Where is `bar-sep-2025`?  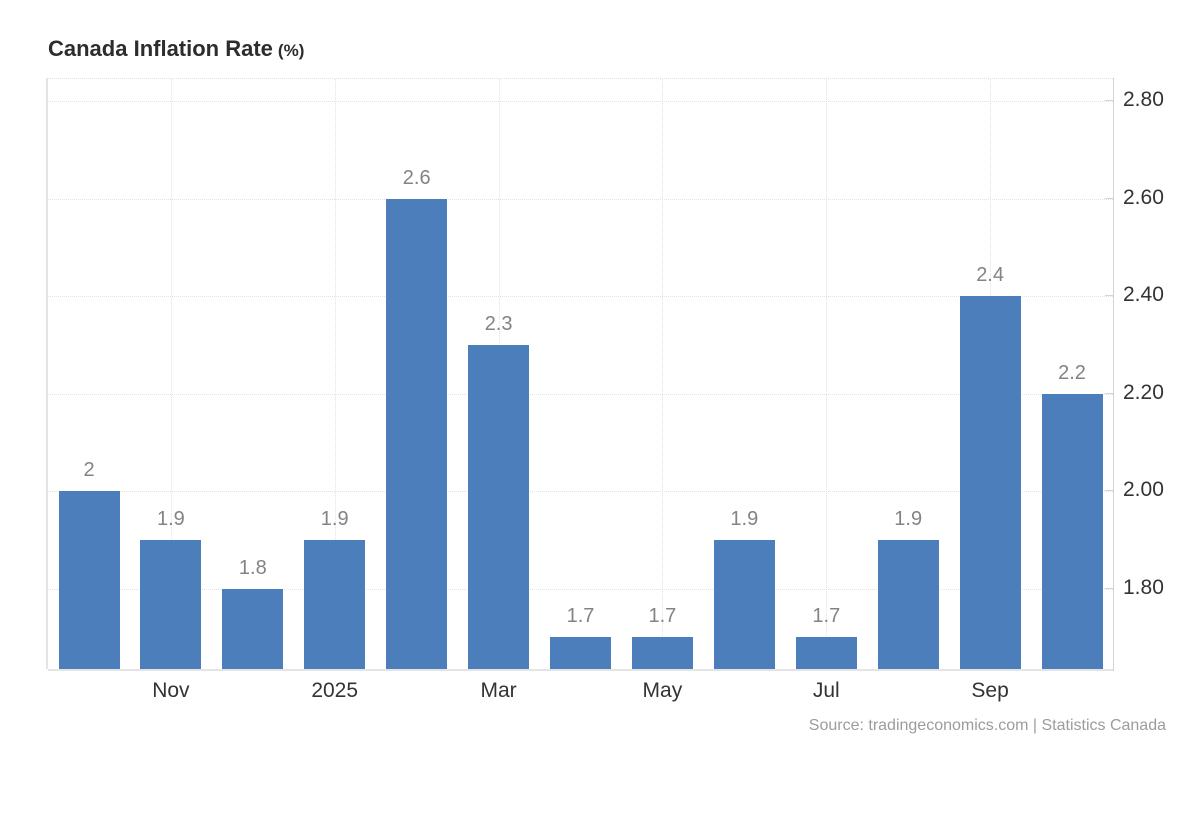 bar-sep-2025 is located at coordinates (990, 483).